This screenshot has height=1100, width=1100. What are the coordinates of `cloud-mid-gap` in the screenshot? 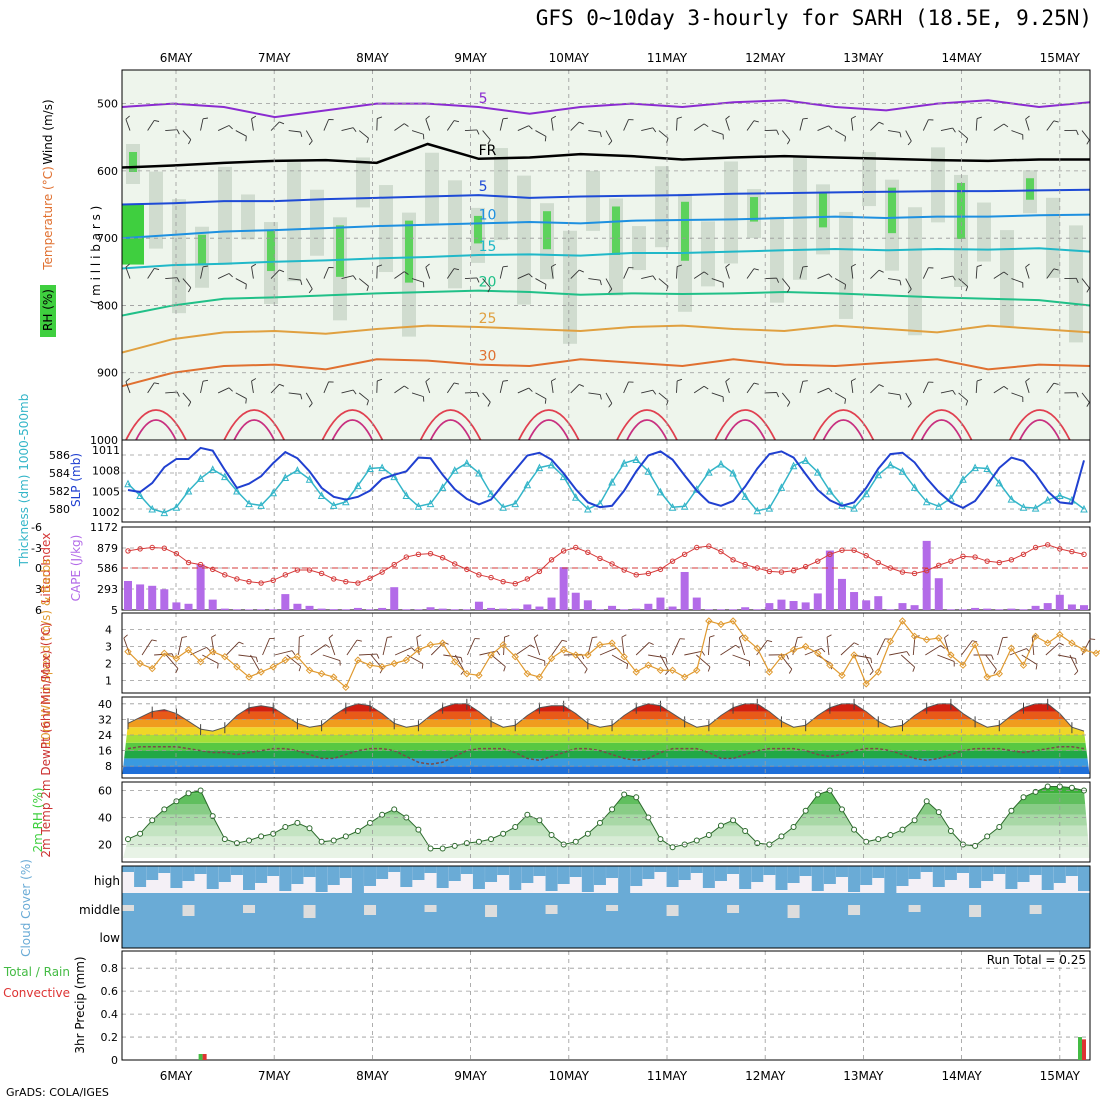 It's located at (914, 908).